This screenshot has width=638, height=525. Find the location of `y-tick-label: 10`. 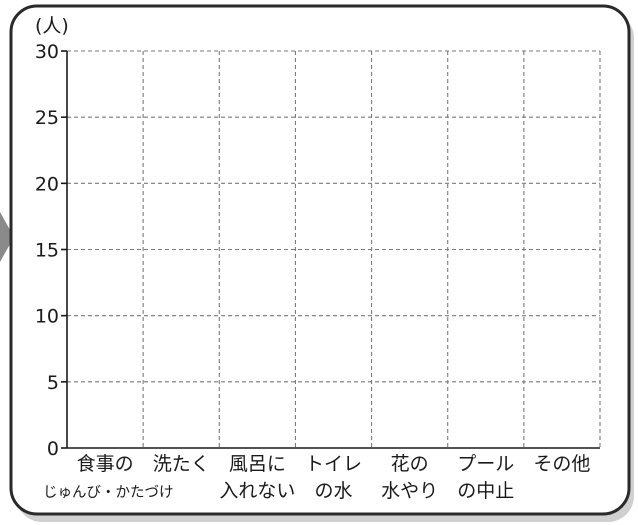

y-tick-label: 10 is located at coordinates (47, 317).